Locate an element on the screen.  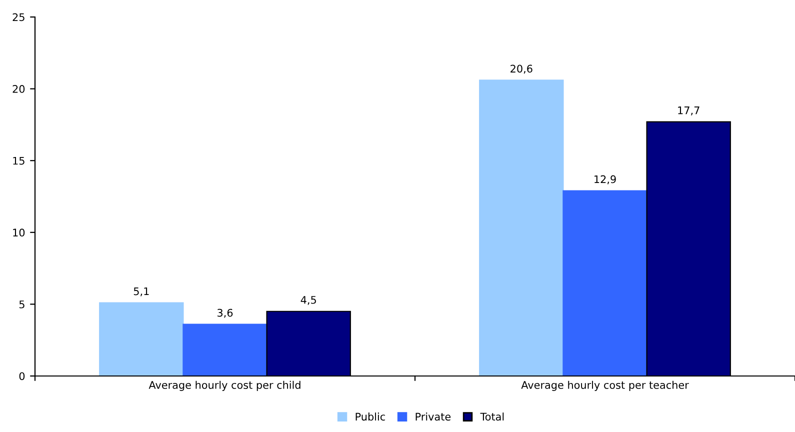
data-label: 4,5 is located at coordinates (308, 300).